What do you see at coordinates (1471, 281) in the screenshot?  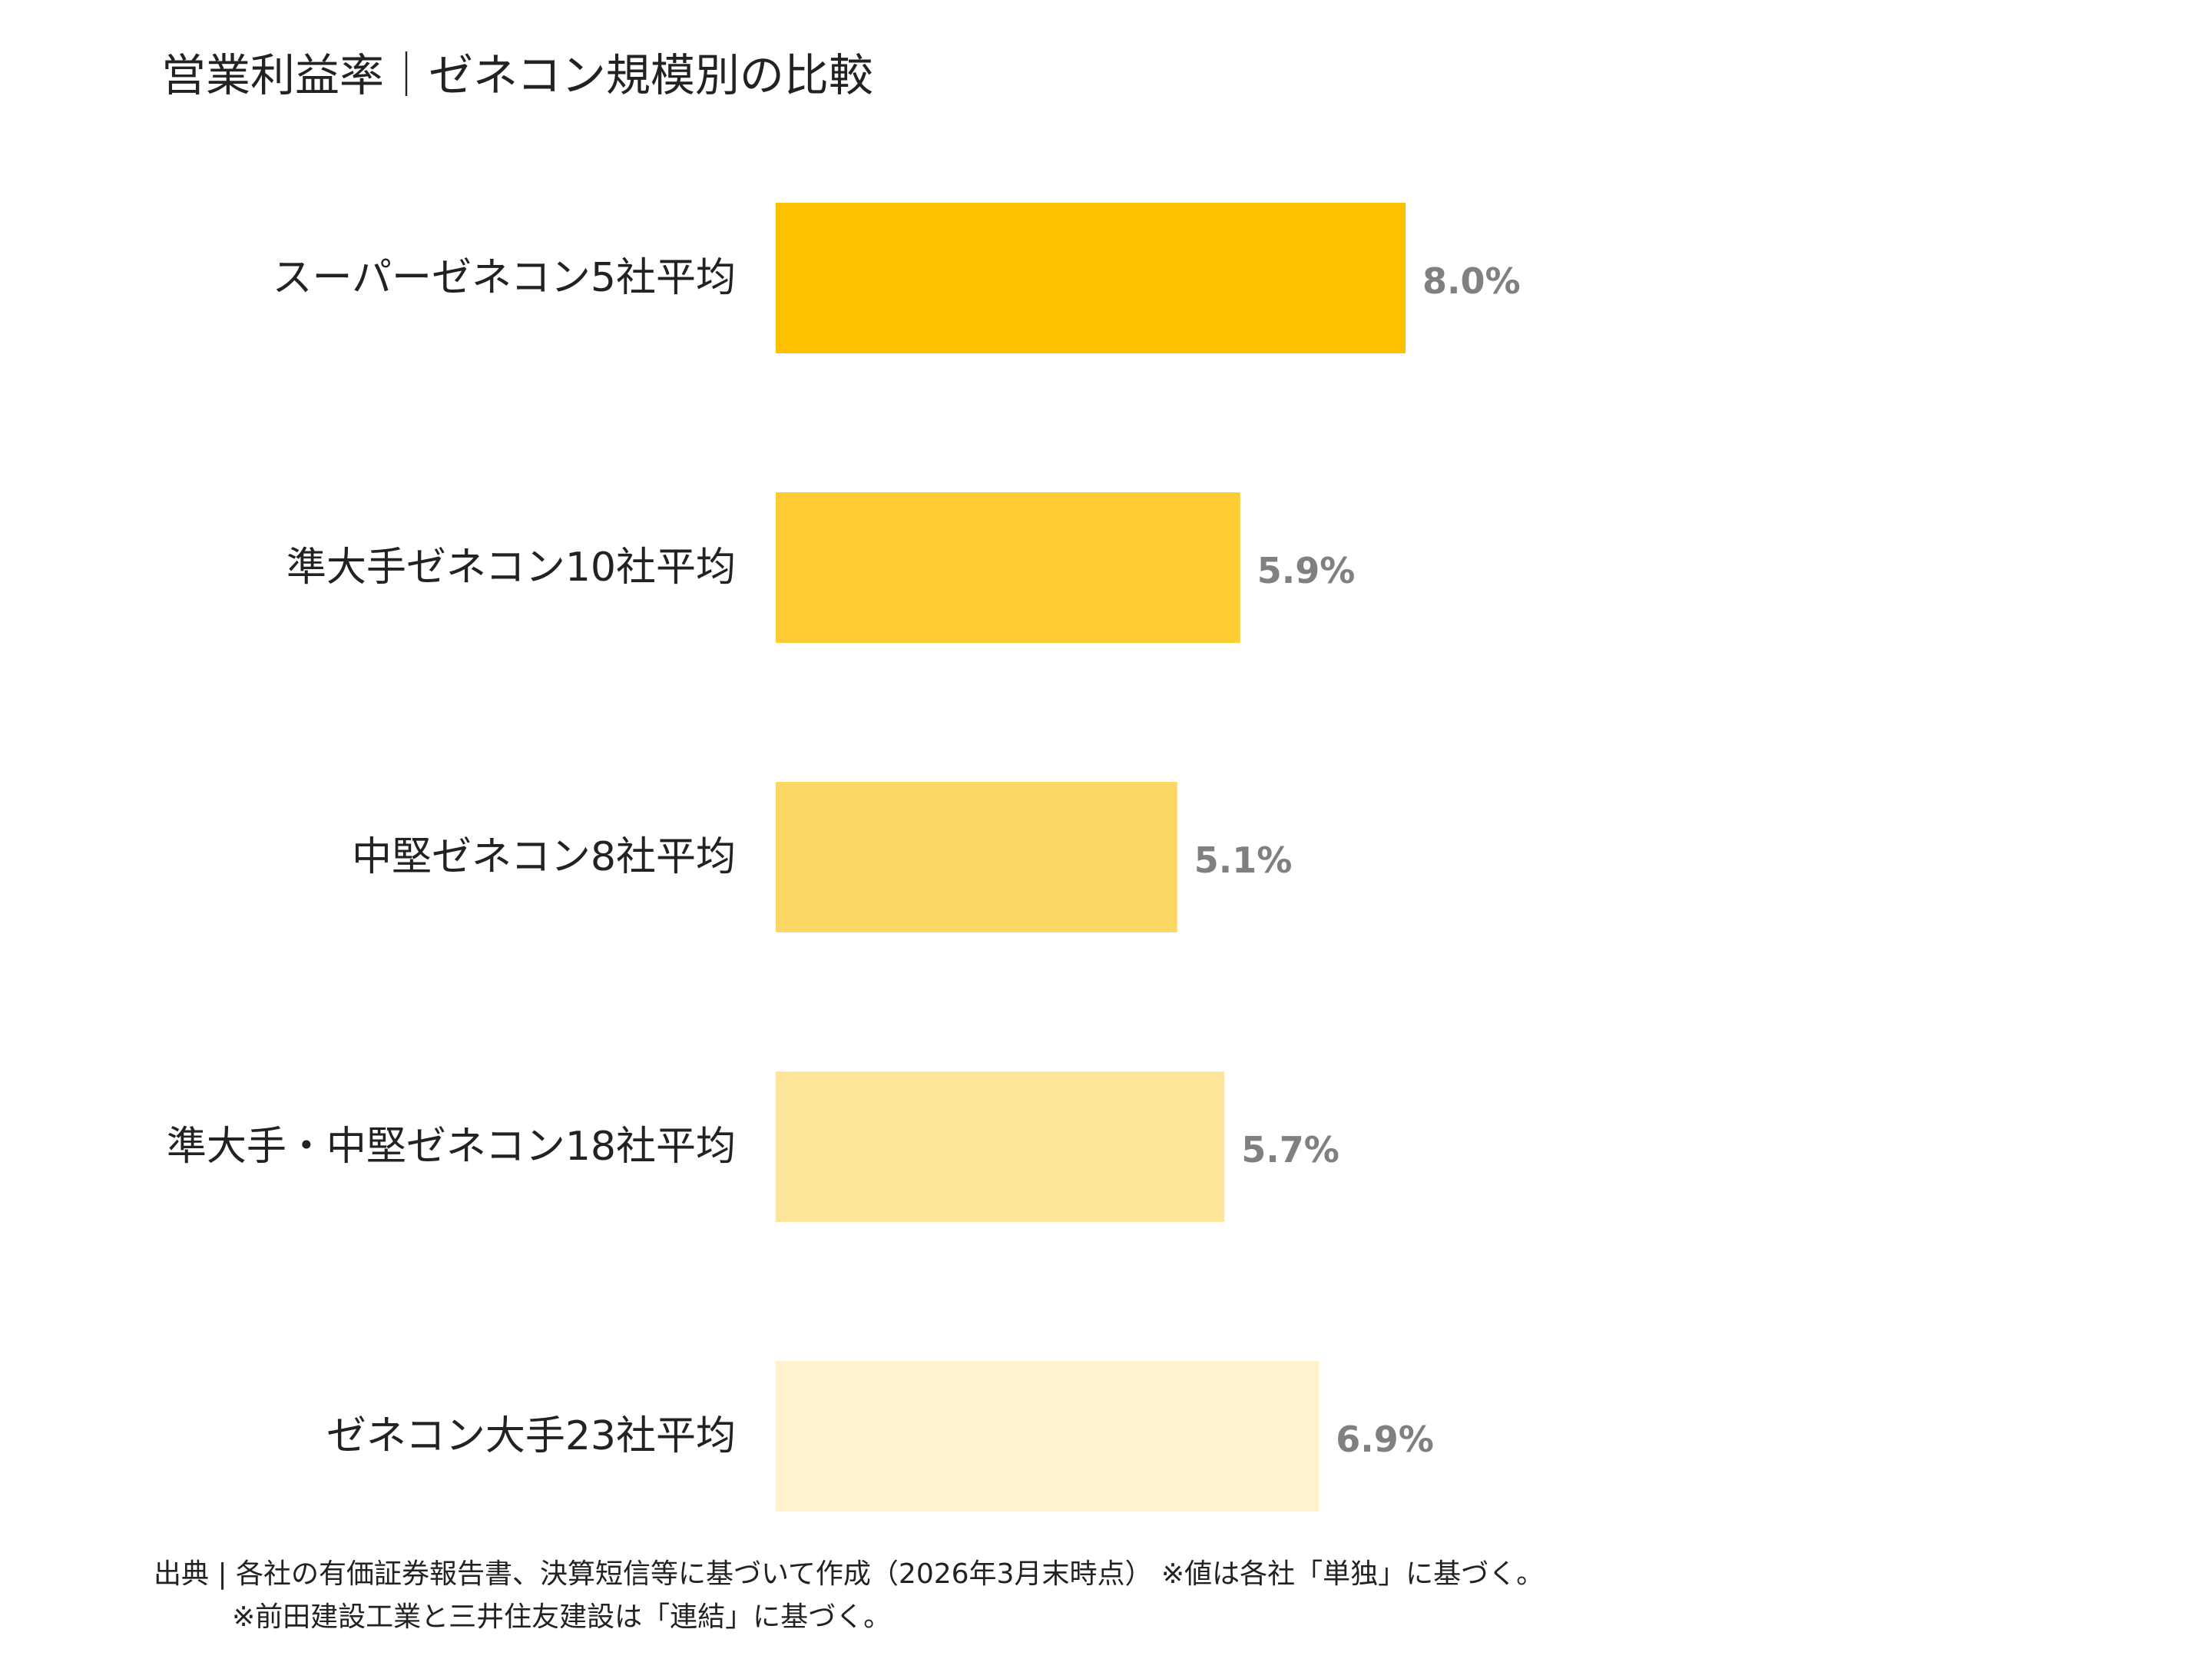 I see `value-label-1: 8.0%` at bounding box center [1471, 281].